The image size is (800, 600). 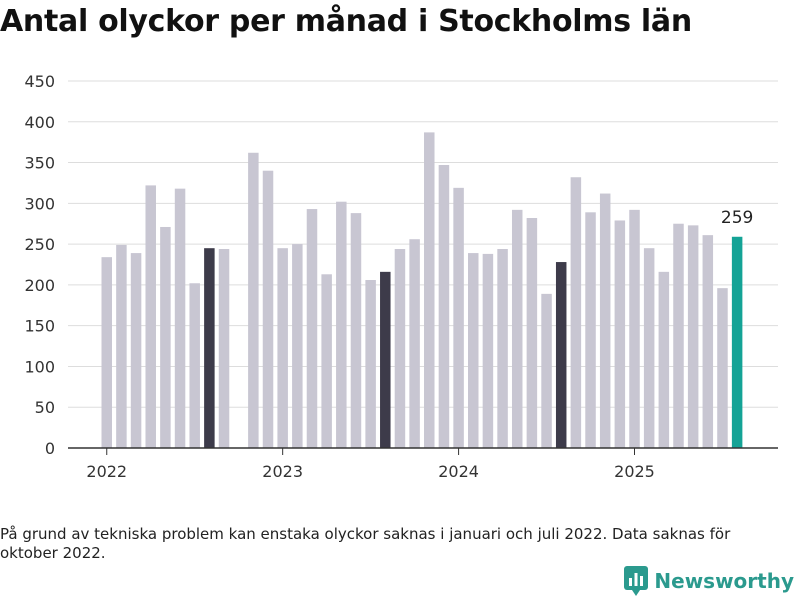 I want to click on x-axis-ticks: 2022 2023 2024 2025, so click(x=370, y=464).